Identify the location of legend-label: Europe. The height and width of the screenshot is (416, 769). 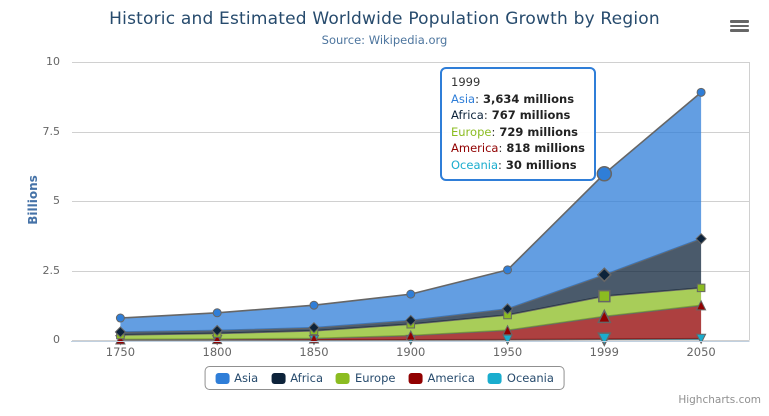
(375, 378).